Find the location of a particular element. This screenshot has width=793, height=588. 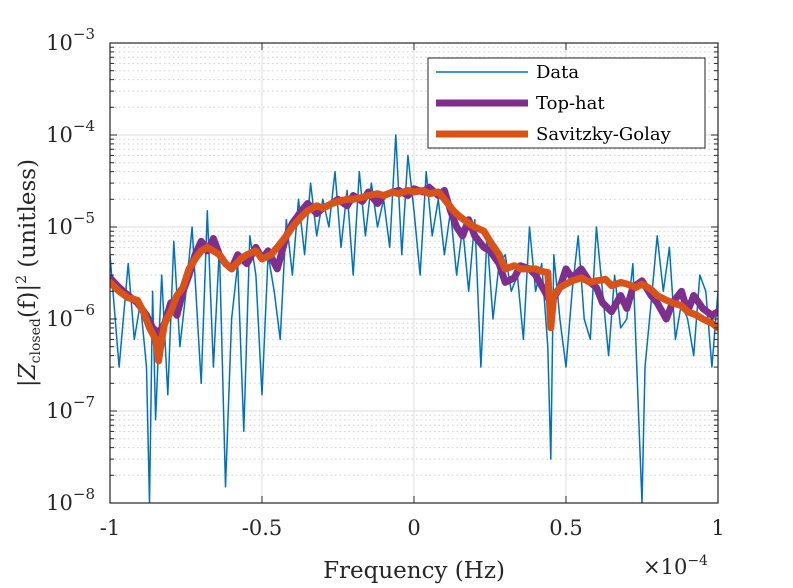

x-tick-label: 0.5 is located at coordinates (565, 528).